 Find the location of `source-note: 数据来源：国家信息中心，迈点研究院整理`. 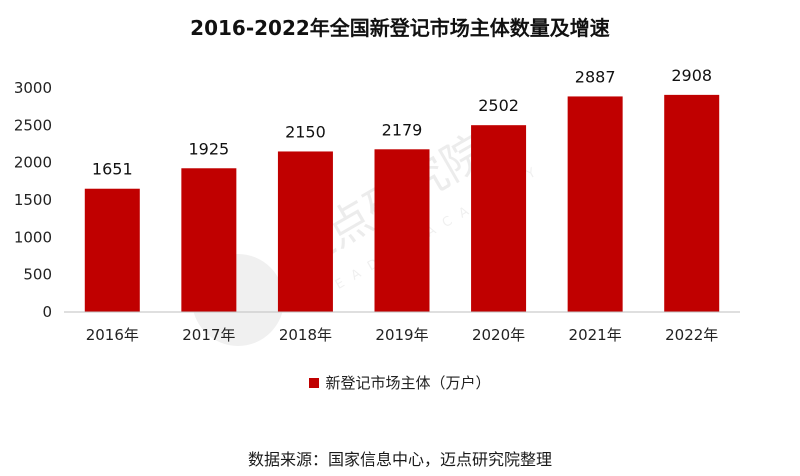

source-note: 数据来源：国家信息中心，迈点研究院整理 is located at coordinates (399, 459).